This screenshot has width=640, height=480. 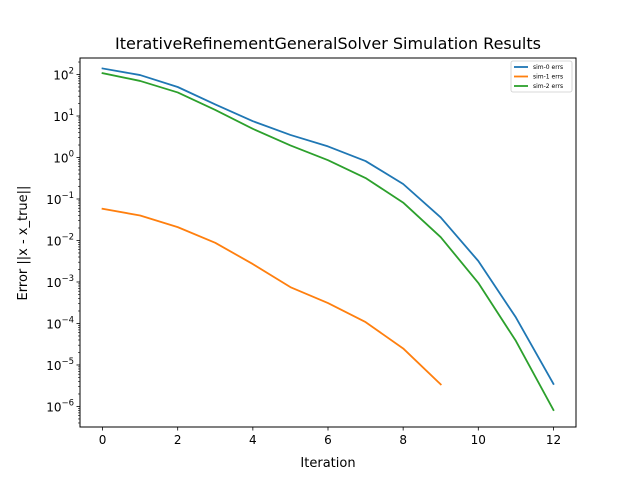 I want to click on x-tick-label: 10, so click(x=478, y=440).